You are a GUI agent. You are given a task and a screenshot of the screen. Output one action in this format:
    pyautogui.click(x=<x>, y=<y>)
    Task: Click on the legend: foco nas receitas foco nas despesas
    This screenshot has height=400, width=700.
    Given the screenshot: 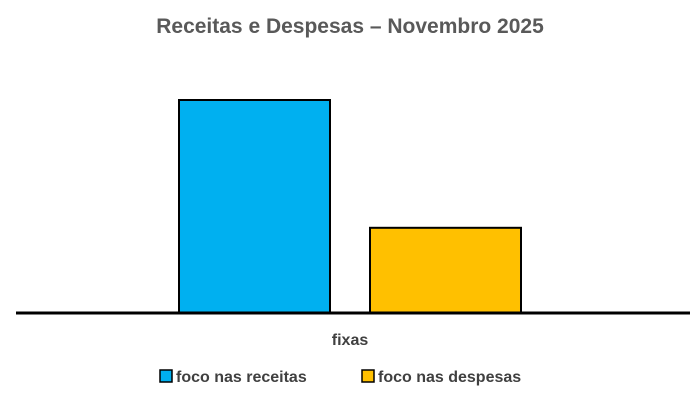 What is the action you would take?
    pyautogui.click(x=340, y=377)
    